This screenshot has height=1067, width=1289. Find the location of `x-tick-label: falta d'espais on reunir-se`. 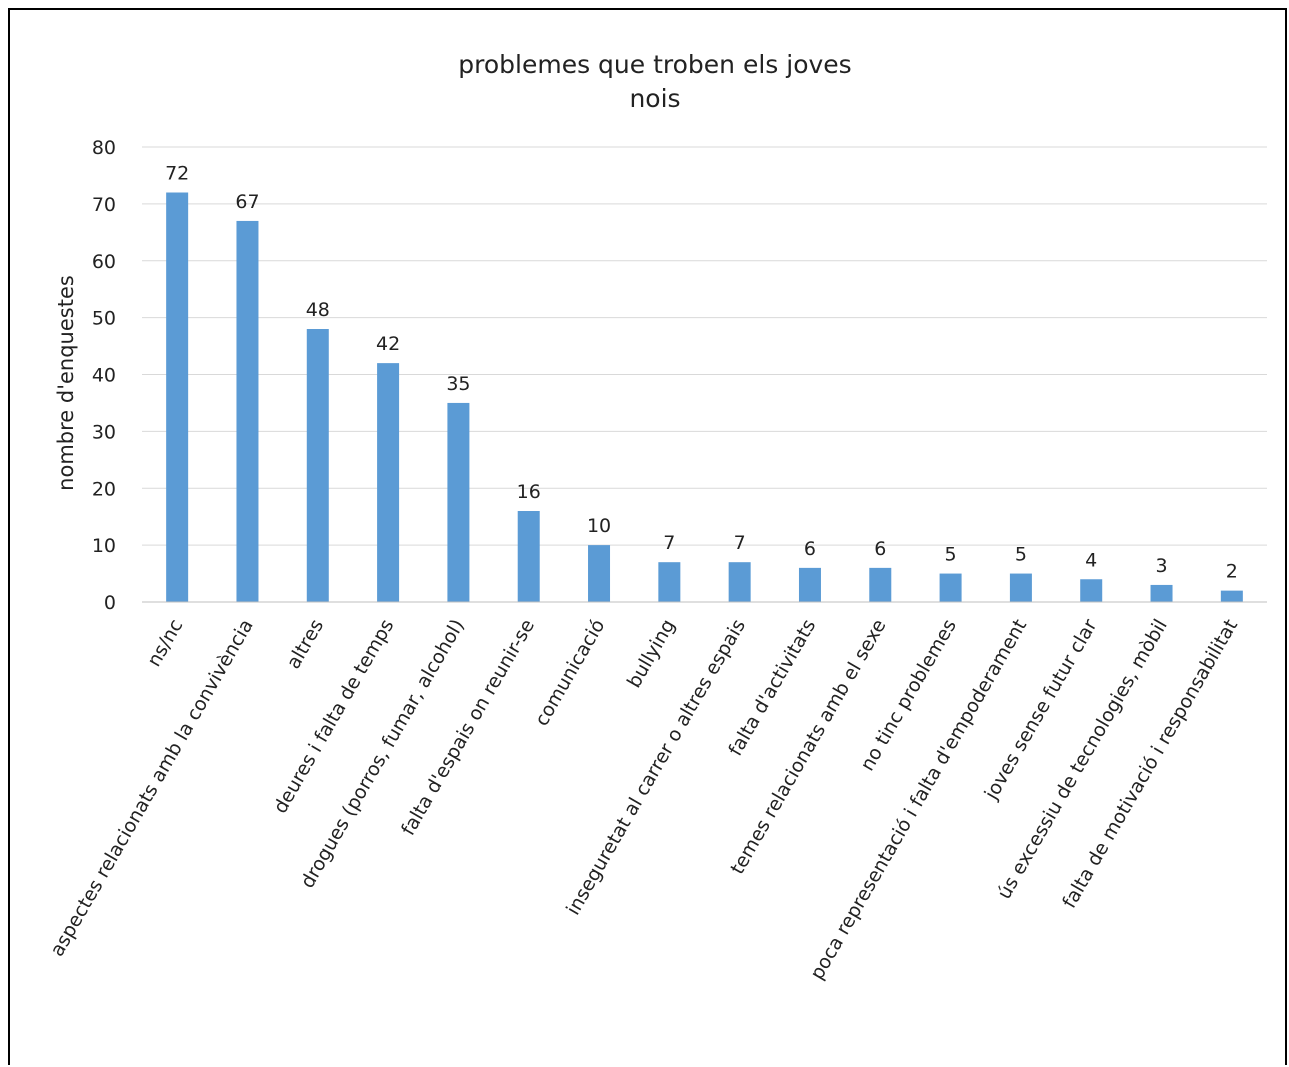

x-tick-label: falta d'espais on reunir-se is located at coordinates (468, 728).